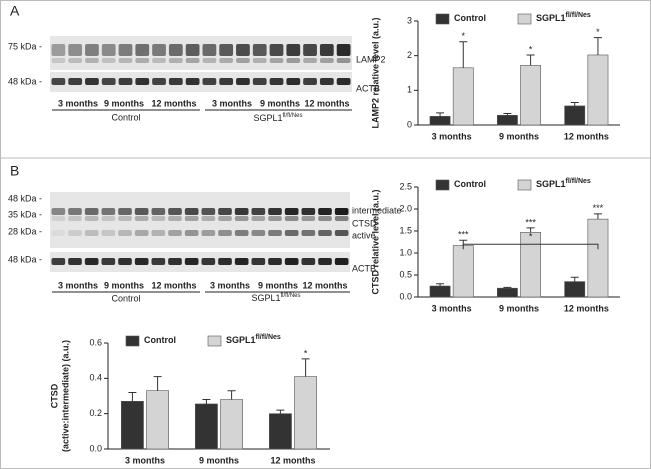 Image resolution: width=651 pixels, height=469 pixels. I want to click on band-label: CTSD, so click(364, 223).